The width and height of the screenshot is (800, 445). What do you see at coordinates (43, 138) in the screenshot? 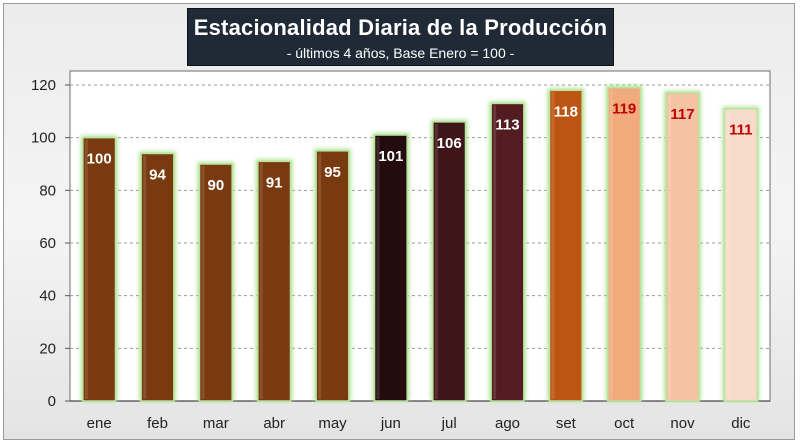
I see `y-tick-label: 100` at bounding box center [43, 138].